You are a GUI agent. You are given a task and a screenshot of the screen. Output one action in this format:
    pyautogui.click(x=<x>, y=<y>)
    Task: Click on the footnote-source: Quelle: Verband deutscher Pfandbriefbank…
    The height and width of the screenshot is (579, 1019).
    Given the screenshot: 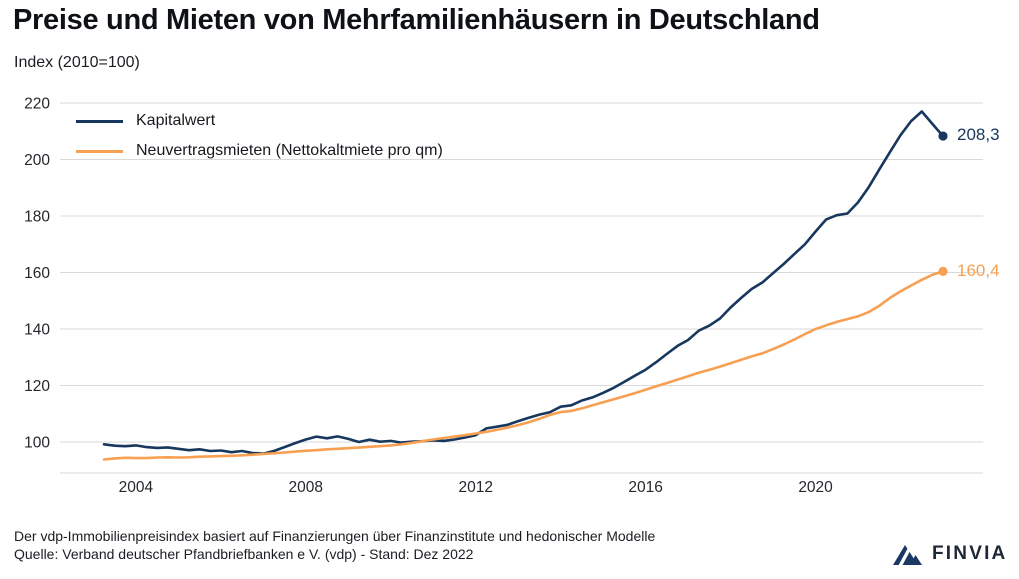 What is the action you would take?
    pyautogui.click(x=244, y=554)
    